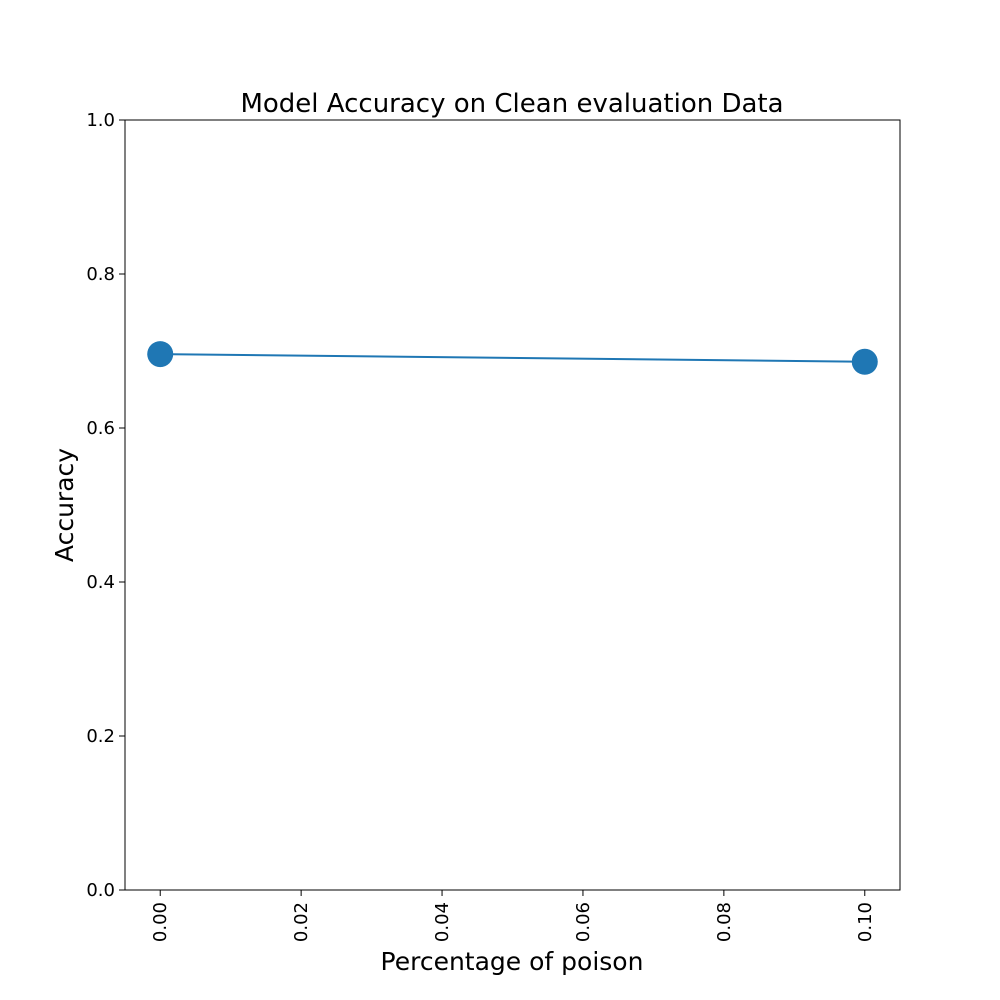 The height and width of the screenshot is (1000, 1000). What do you see at coordinates (64, 505) in the screenshot?
I see `y-axis-label: Accuracy` at bounding box center [64, 505].